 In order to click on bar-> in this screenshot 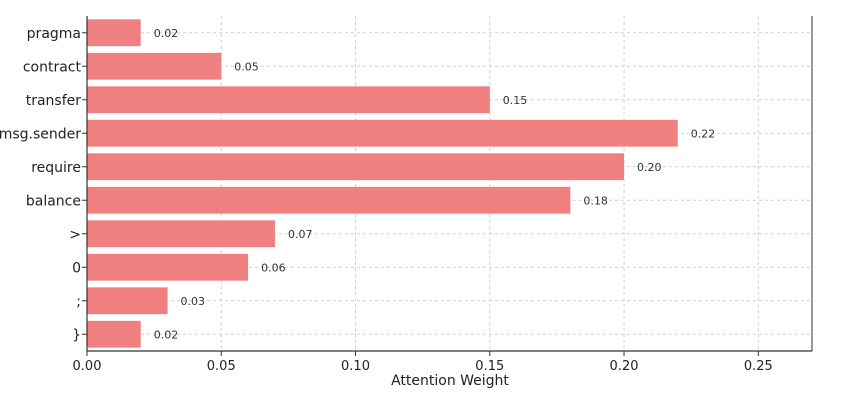, I will do `click(181, 234)`.